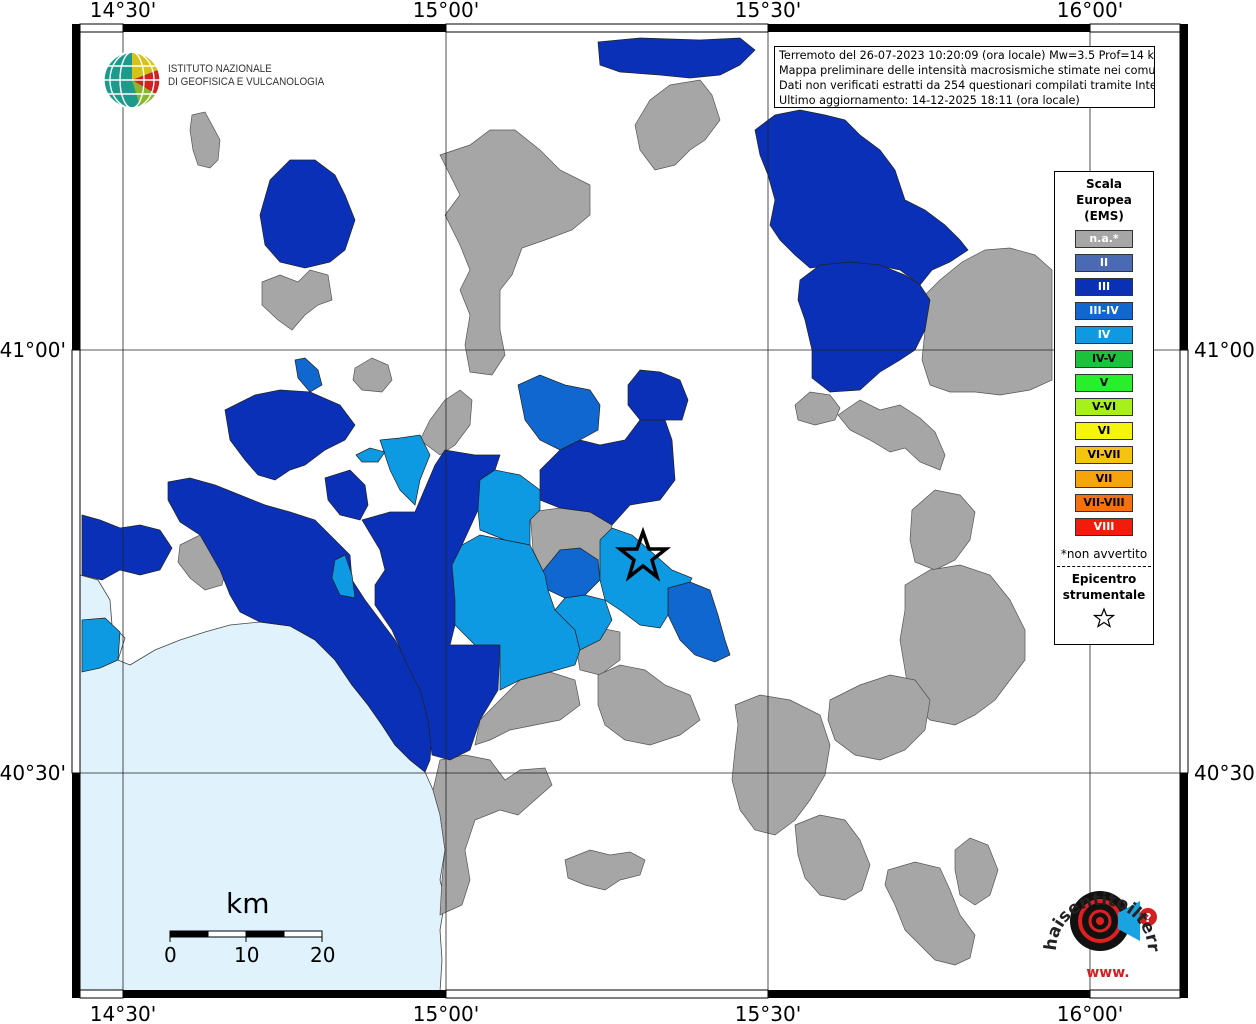 This screenshot has width=1256, height=1024. Describe the element at coordinates (1096, 918) in the screenshot. I see `hsit-logo: ? haisentitoilterremoto.it www.` at that location.